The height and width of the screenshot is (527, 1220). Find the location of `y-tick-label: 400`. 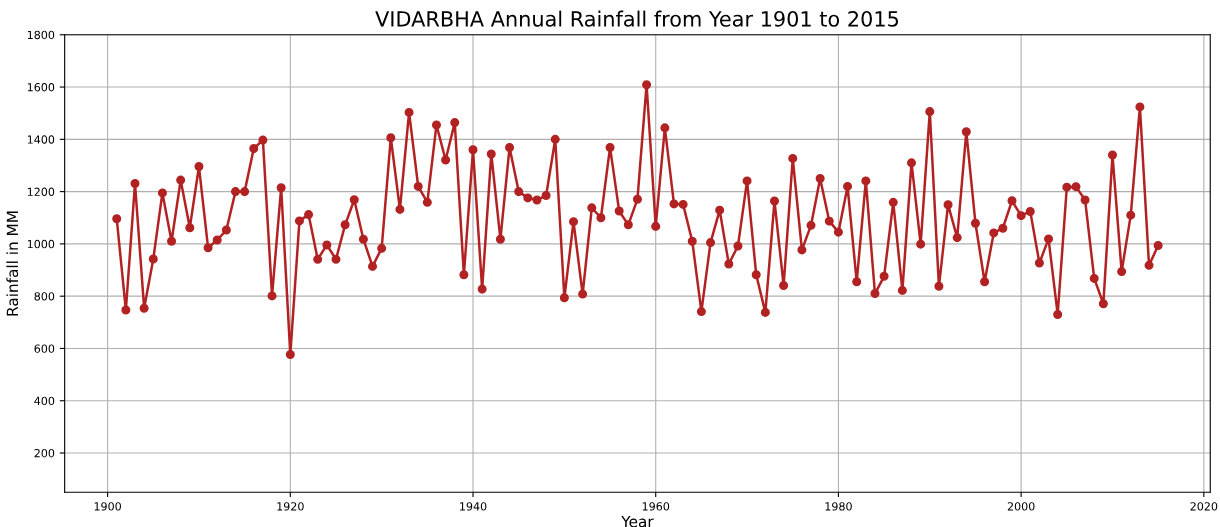

y-tick-label: 400 is located at coordinates (44, 401).